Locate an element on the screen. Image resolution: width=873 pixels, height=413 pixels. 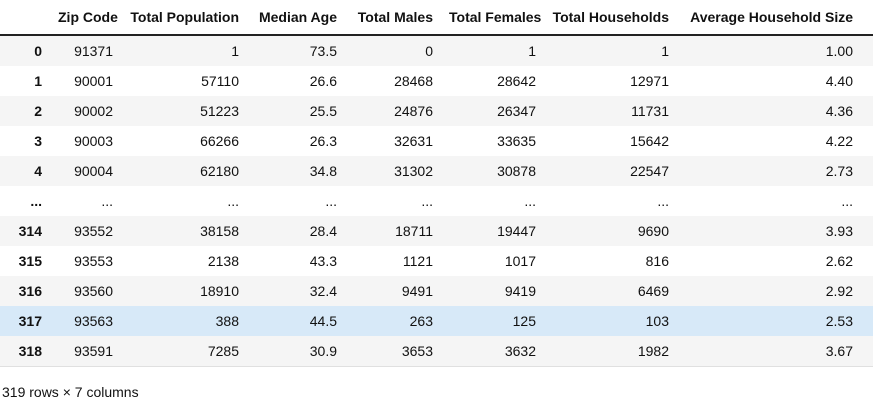
cell: 28468 is located at coordinates (413, 81).